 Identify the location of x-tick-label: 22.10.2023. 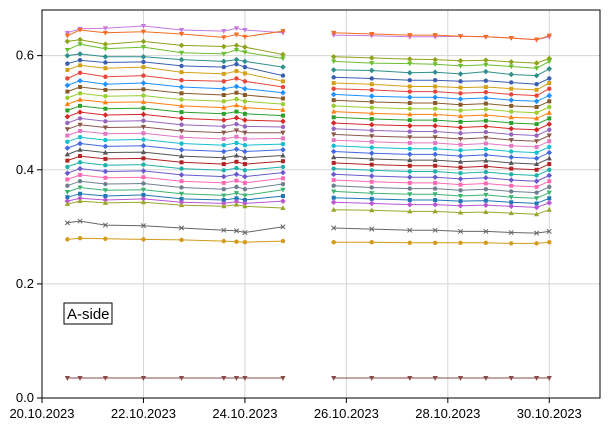
(143, 413).